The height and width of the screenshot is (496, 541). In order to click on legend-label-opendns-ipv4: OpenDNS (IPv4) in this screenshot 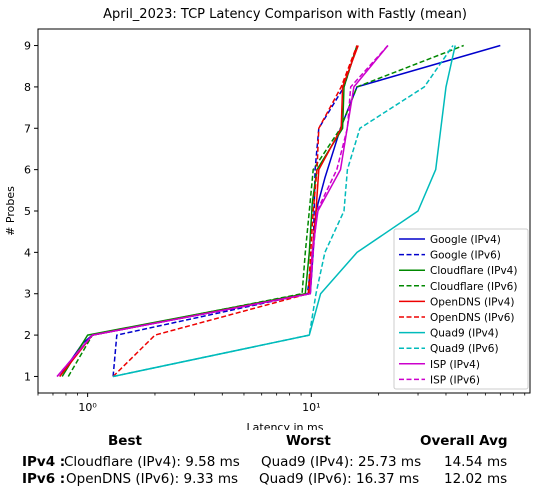, I will do `click(472, 302)`.